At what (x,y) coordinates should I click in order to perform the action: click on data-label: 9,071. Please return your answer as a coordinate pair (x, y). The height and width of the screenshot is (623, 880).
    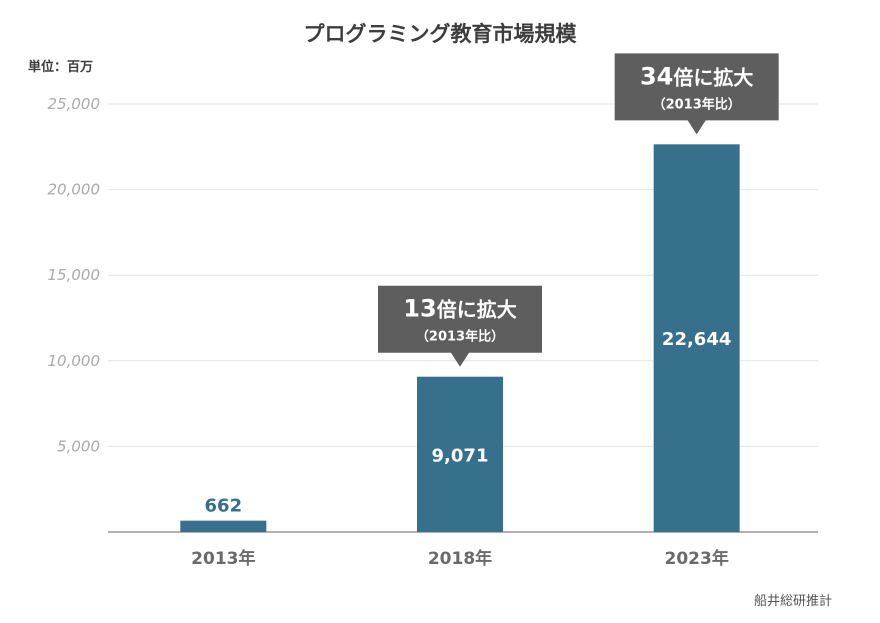
    Looking at the image, I should click on (460, 455).